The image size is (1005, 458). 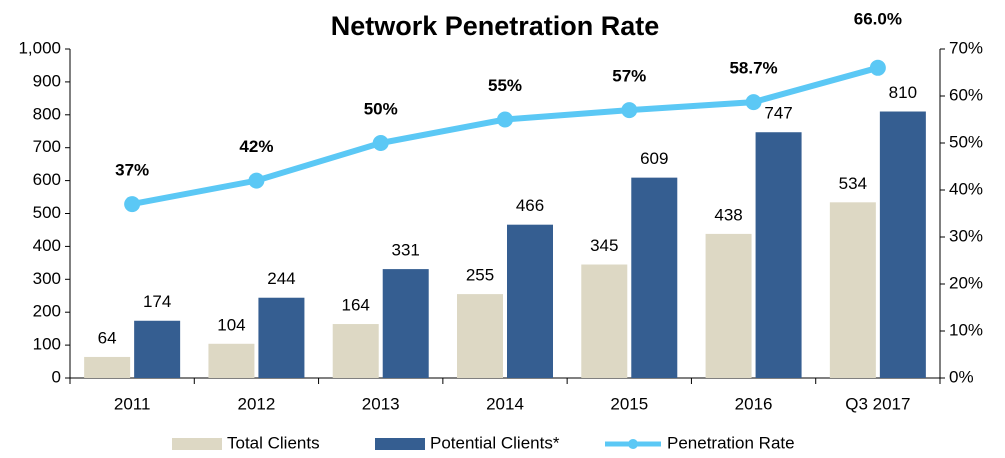 What do you see at coordinates (966, 141) in the screenshot?
I see `y2-tick-label: 50%` at bounding box center [966, 141].